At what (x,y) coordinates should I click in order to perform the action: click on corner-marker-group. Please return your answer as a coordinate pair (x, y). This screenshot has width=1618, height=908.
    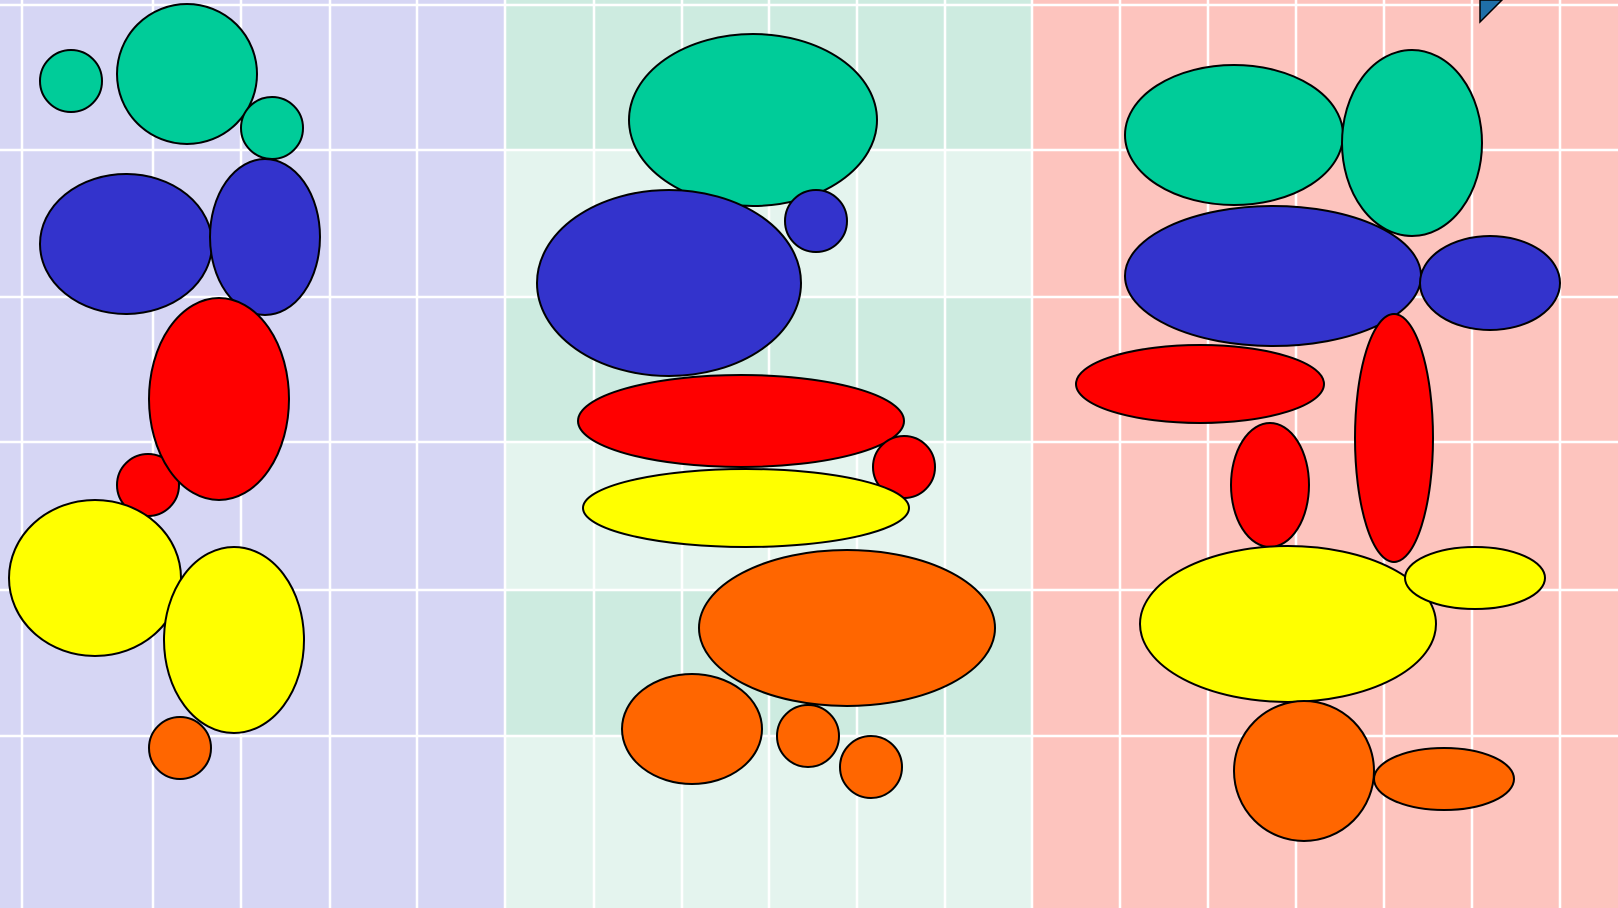
    Looking at the image, I should click on (1491, 12).